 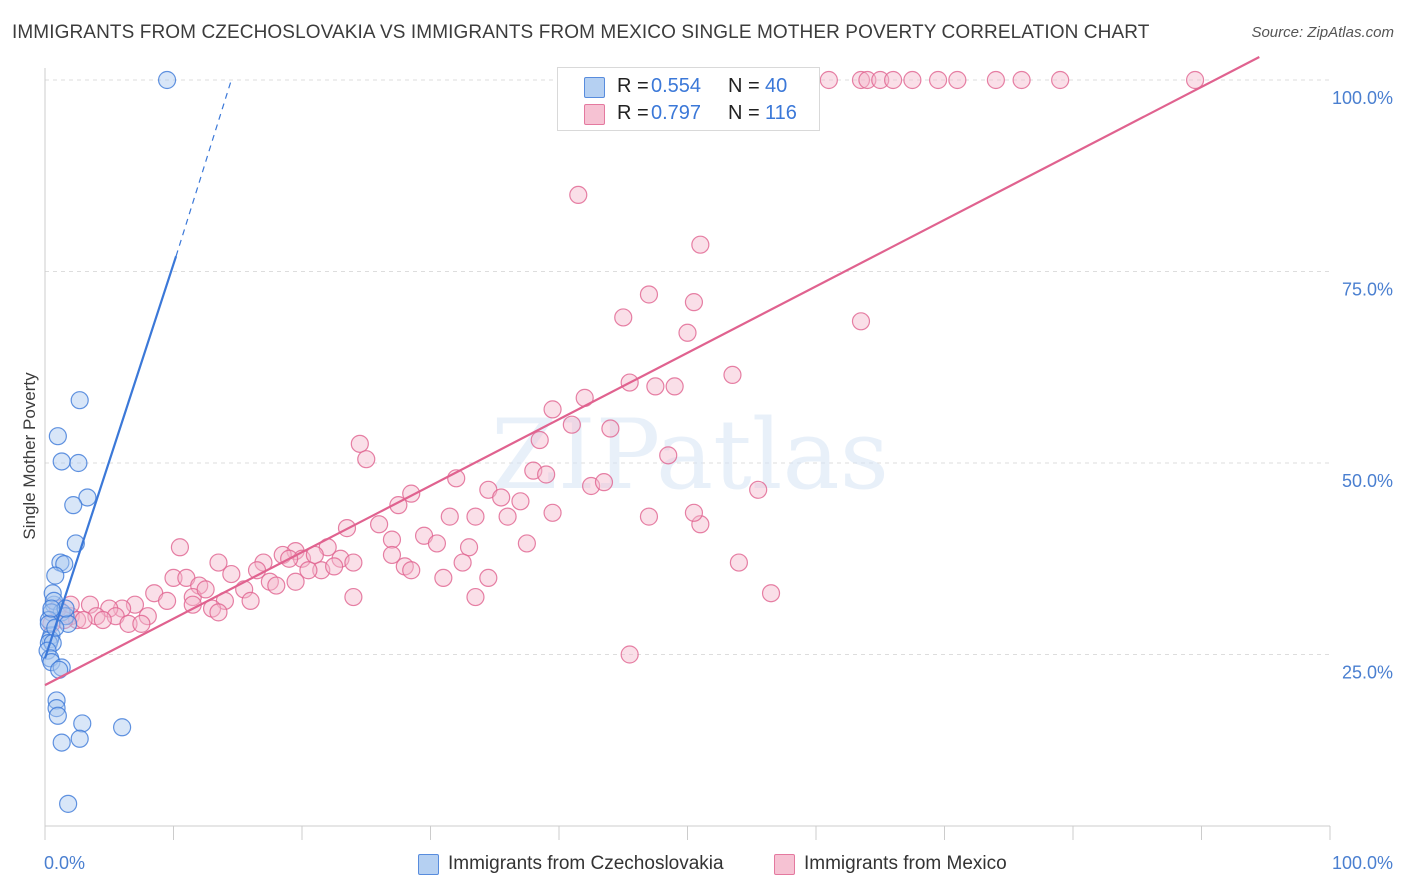 What do you see at coordinates (1367, 290) in the screenshot?
I see `y-tick-label: 75.0%` at bounding box center [1367, 290].